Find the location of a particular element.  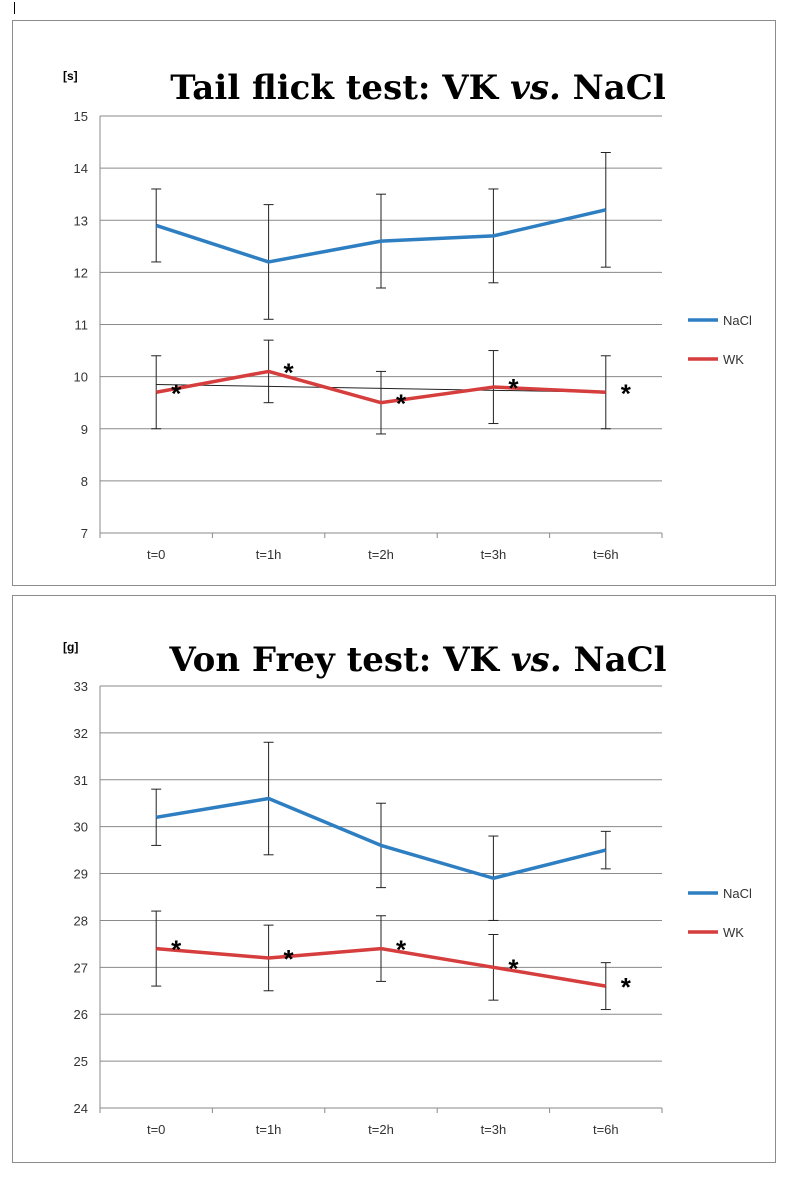

y-tick-label: 11 is located at coordinates (82, 325).